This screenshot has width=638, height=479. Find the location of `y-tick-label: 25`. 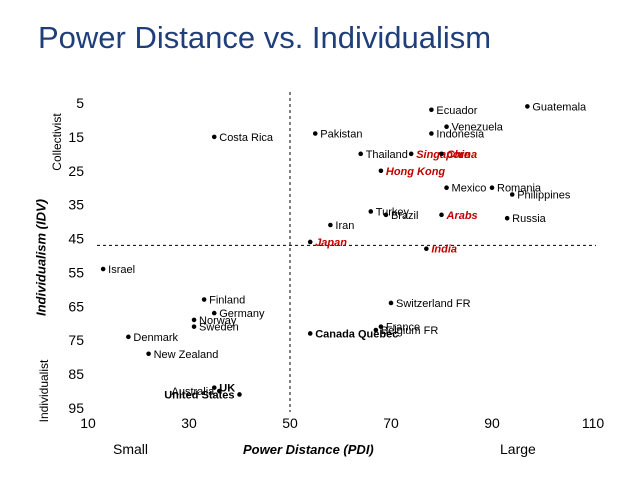

y-tick-label: 25 is located at coordinates (76, 171).